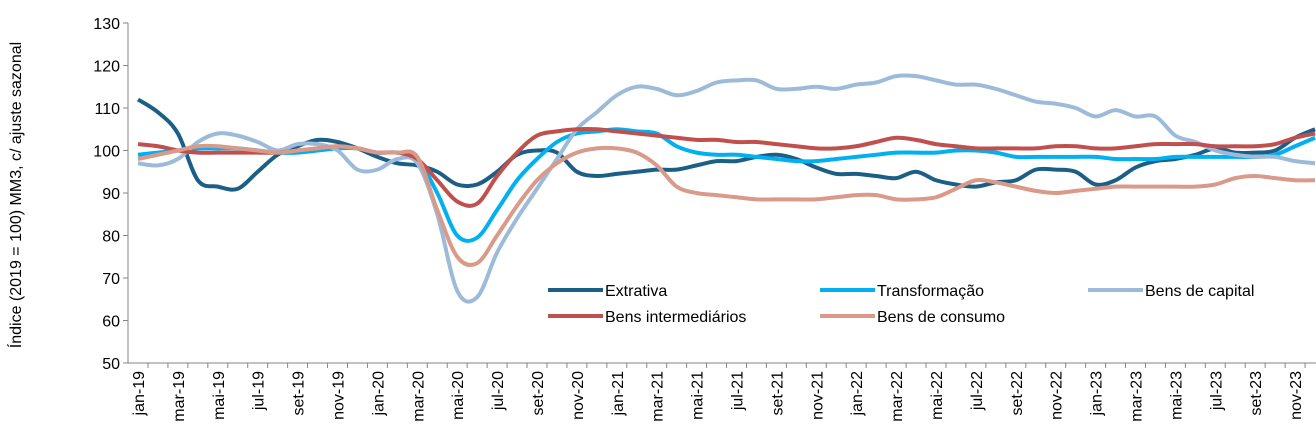 The image size is (1316, 443). I want to click on legend-label: Extrativa, so click(636, 291).